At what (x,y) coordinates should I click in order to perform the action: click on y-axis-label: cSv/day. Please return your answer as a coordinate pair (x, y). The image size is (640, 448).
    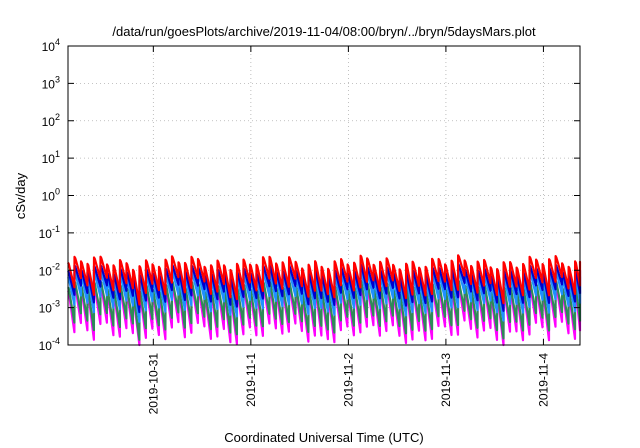
    Looking at the image, I should click on (20, 195).